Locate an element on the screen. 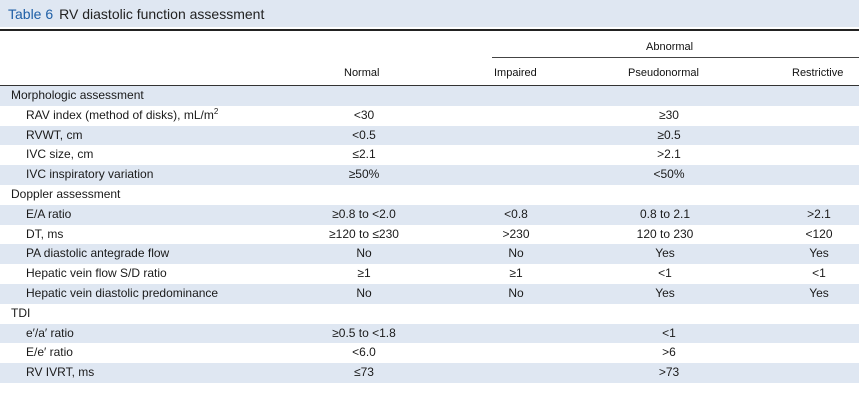 The height and width of the screenshot is (405, 859). row-label-text: E/A ratio is located at coordinates (49, 213).